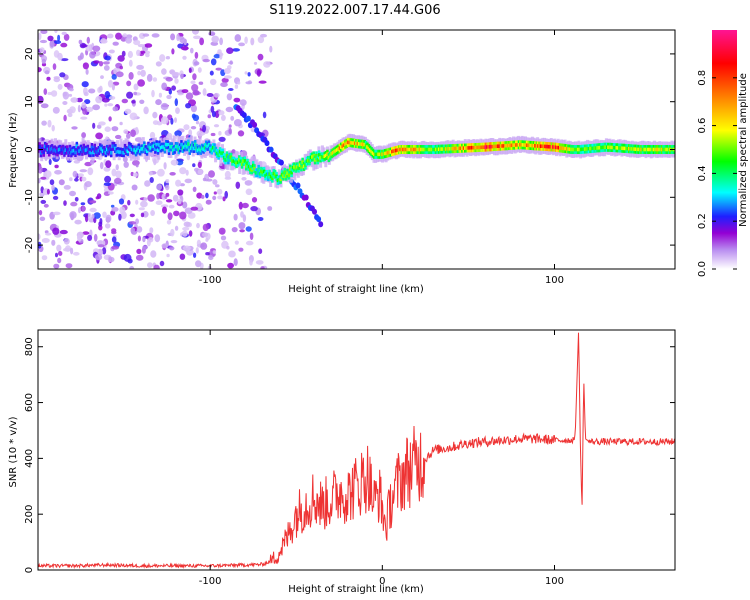  Describe the element at coordinates (321, 224) in the screenshot. I see `diagonal-branch-blob` at that location.